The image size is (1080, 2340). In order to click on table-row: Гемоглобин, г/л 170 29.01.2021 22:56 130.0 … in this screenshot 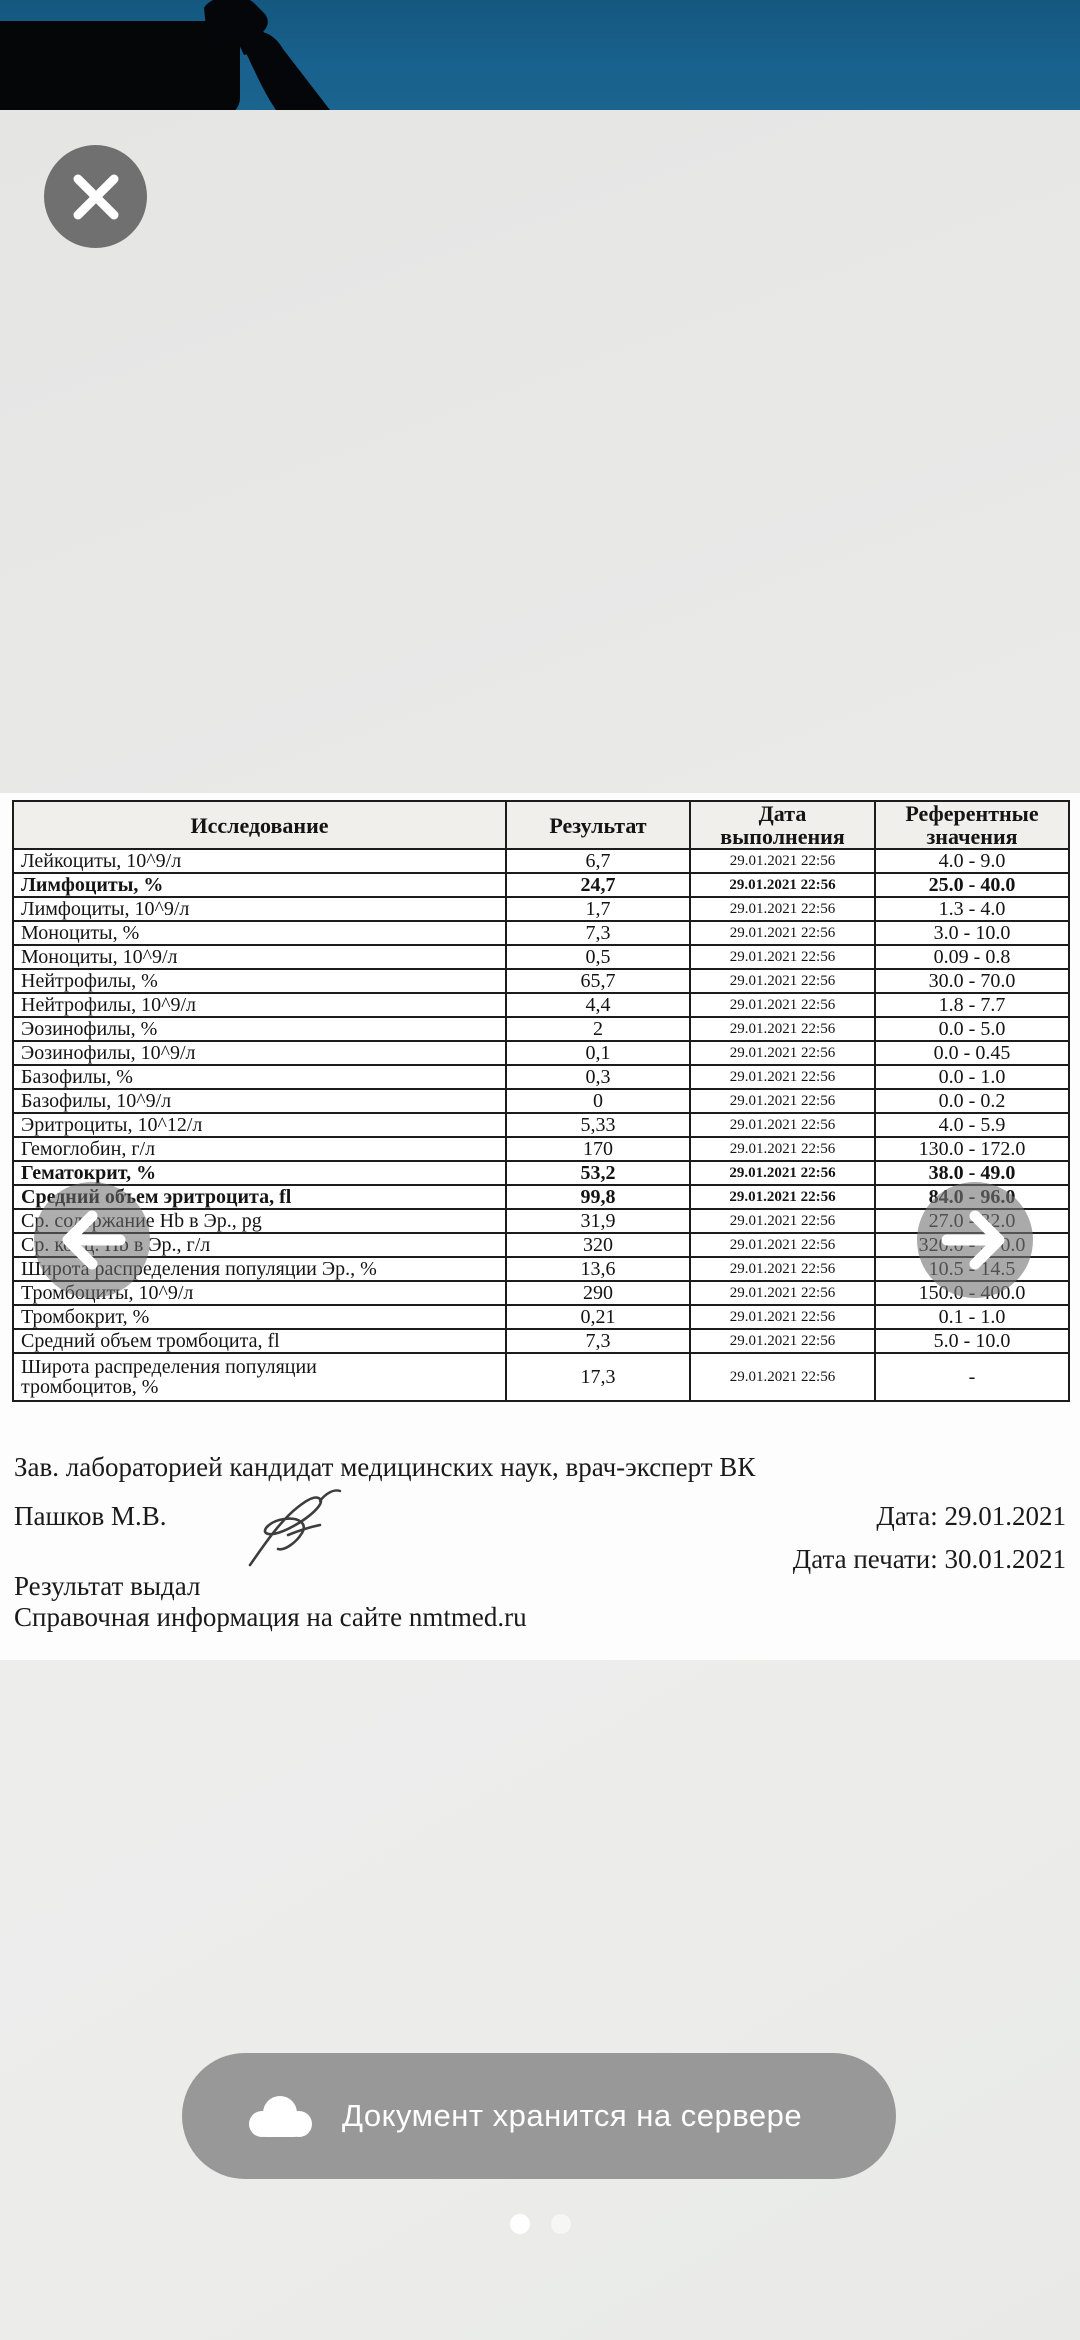, I will do `click(541, 1149)`.